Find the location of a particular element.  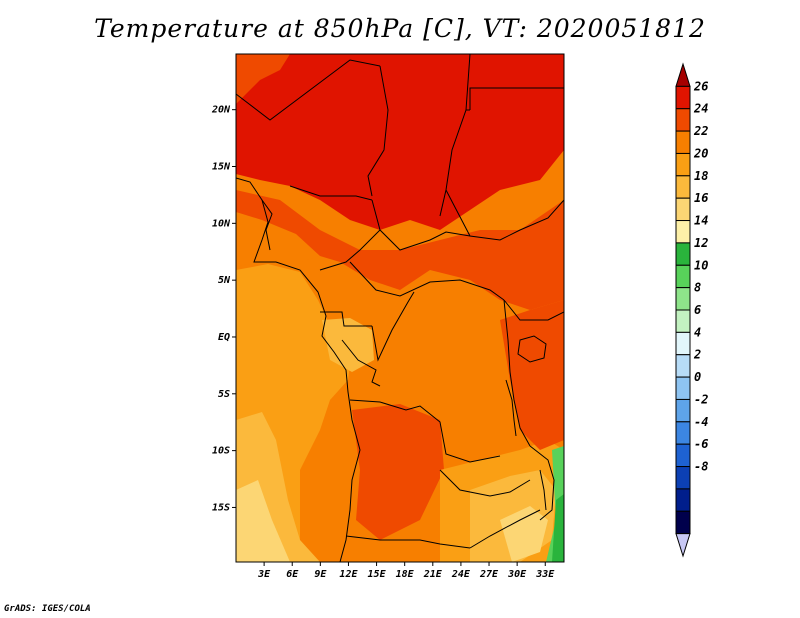

x-tick-label: 12E is located at coordinates (348, 574).